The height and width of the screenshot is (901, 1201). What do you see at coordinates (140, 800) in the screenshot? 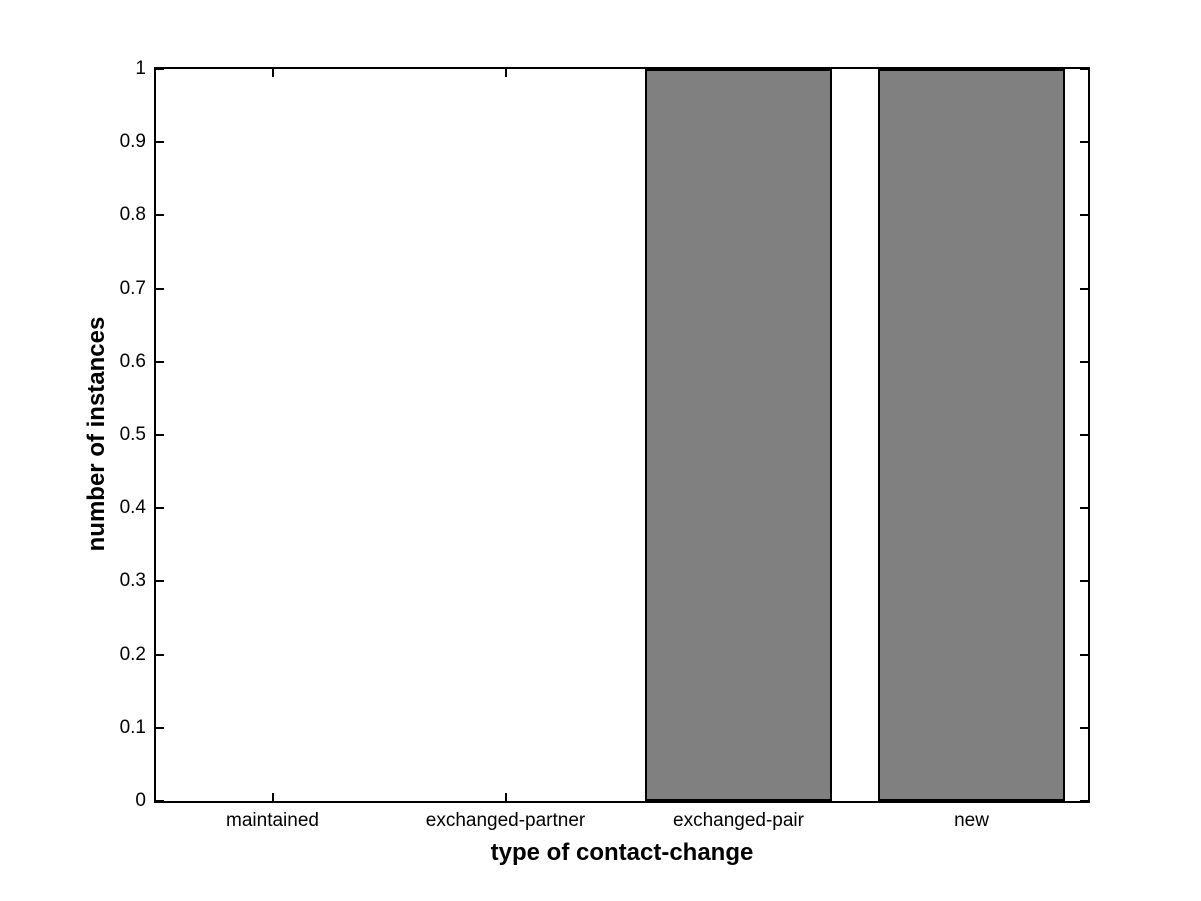
I see `y-tick-label: 0` at bounding box center [140, 800].